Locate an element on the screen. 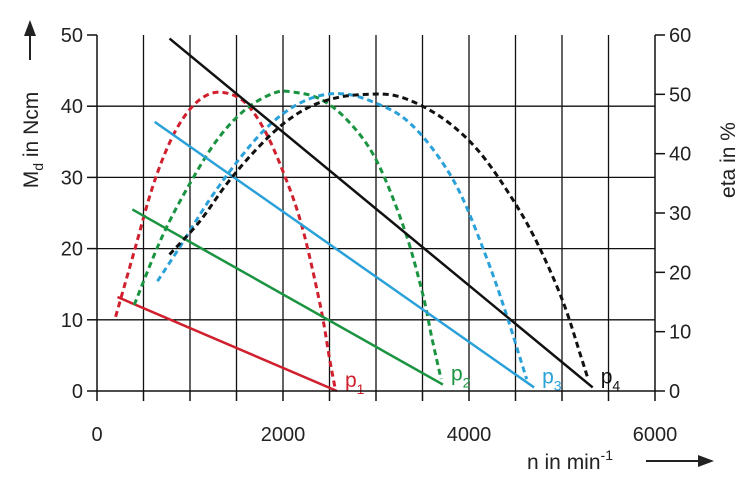 The width and height of the screenshot is (755, 488). series-label-sub: 2 is located at coordinates (467, 383).